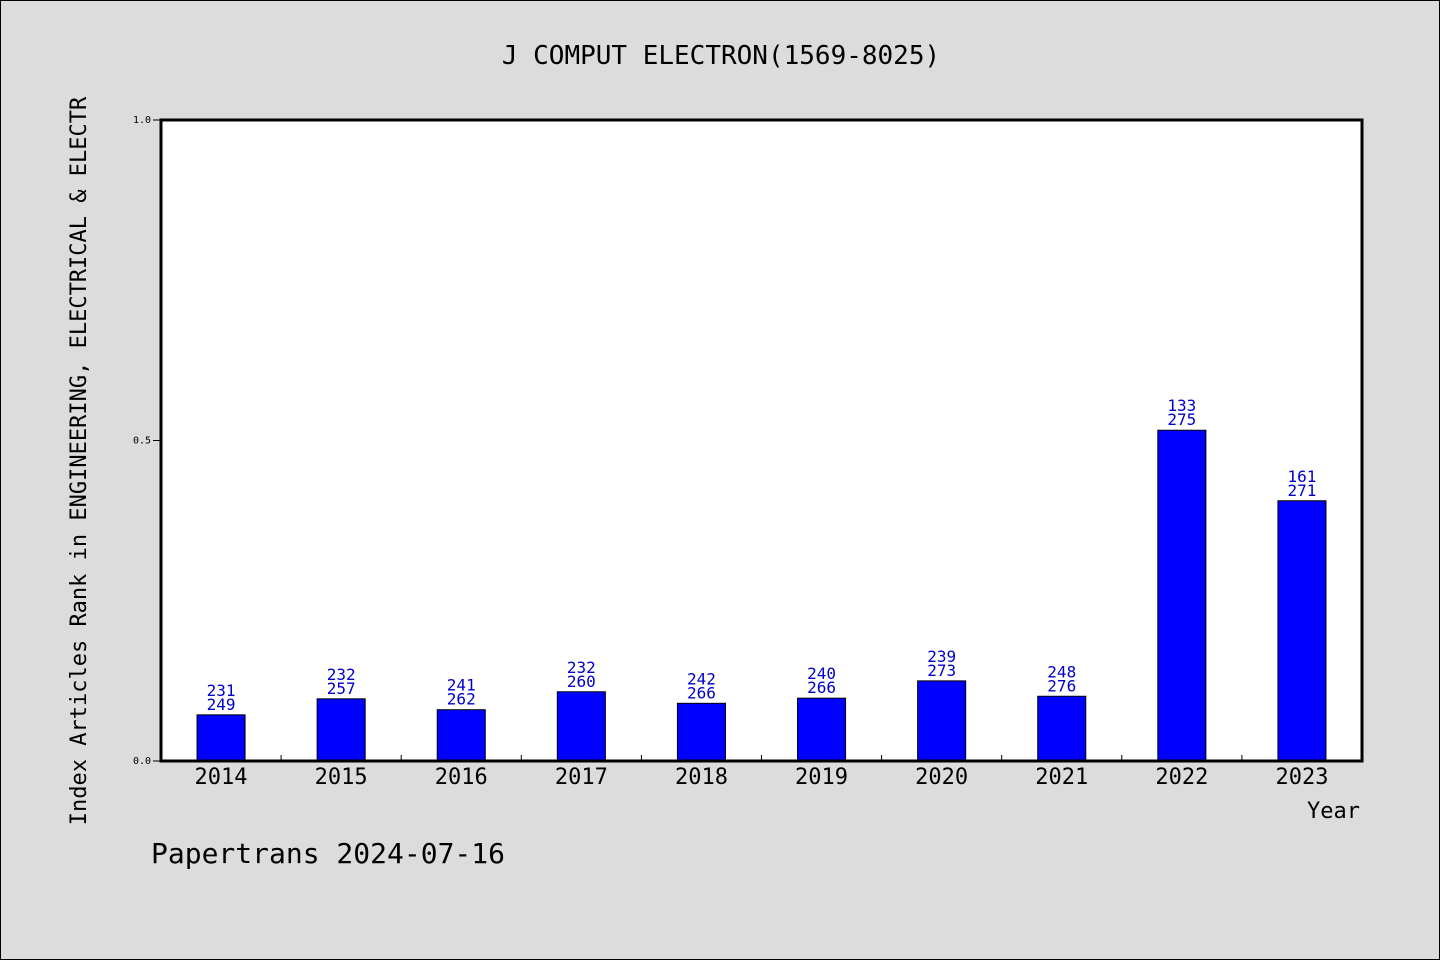  I want to click on bar-label-bottom: 249, so click(221, 704).